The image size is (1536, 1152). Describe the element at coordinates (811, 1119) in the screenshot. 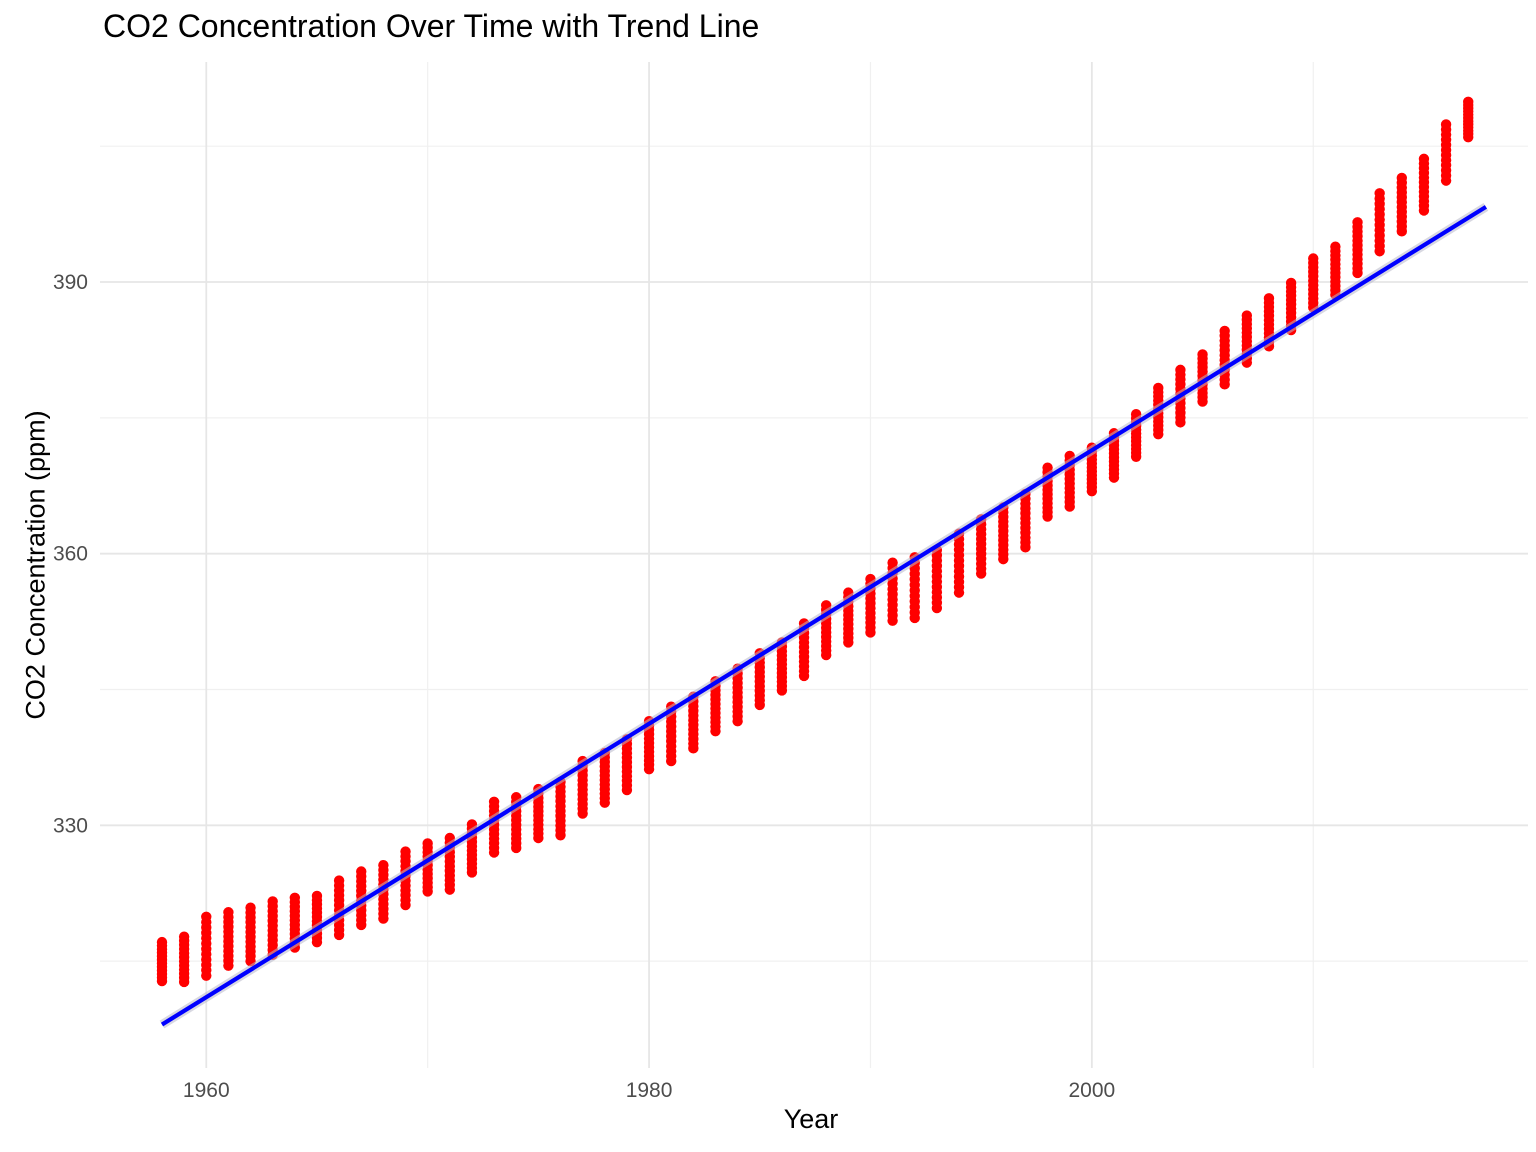

I see `x-axis-label: Year` at that location.